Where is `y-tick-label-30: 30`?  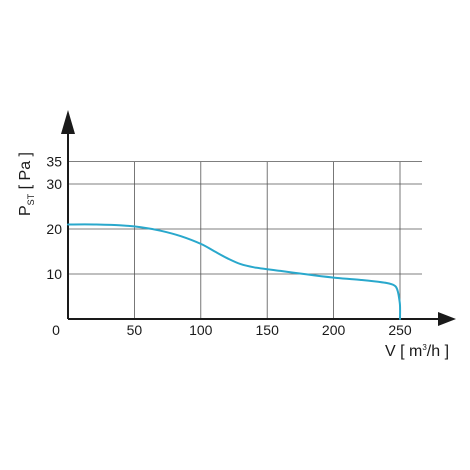 y-tick-label-30: 30 is located at coordinates (54, 184).